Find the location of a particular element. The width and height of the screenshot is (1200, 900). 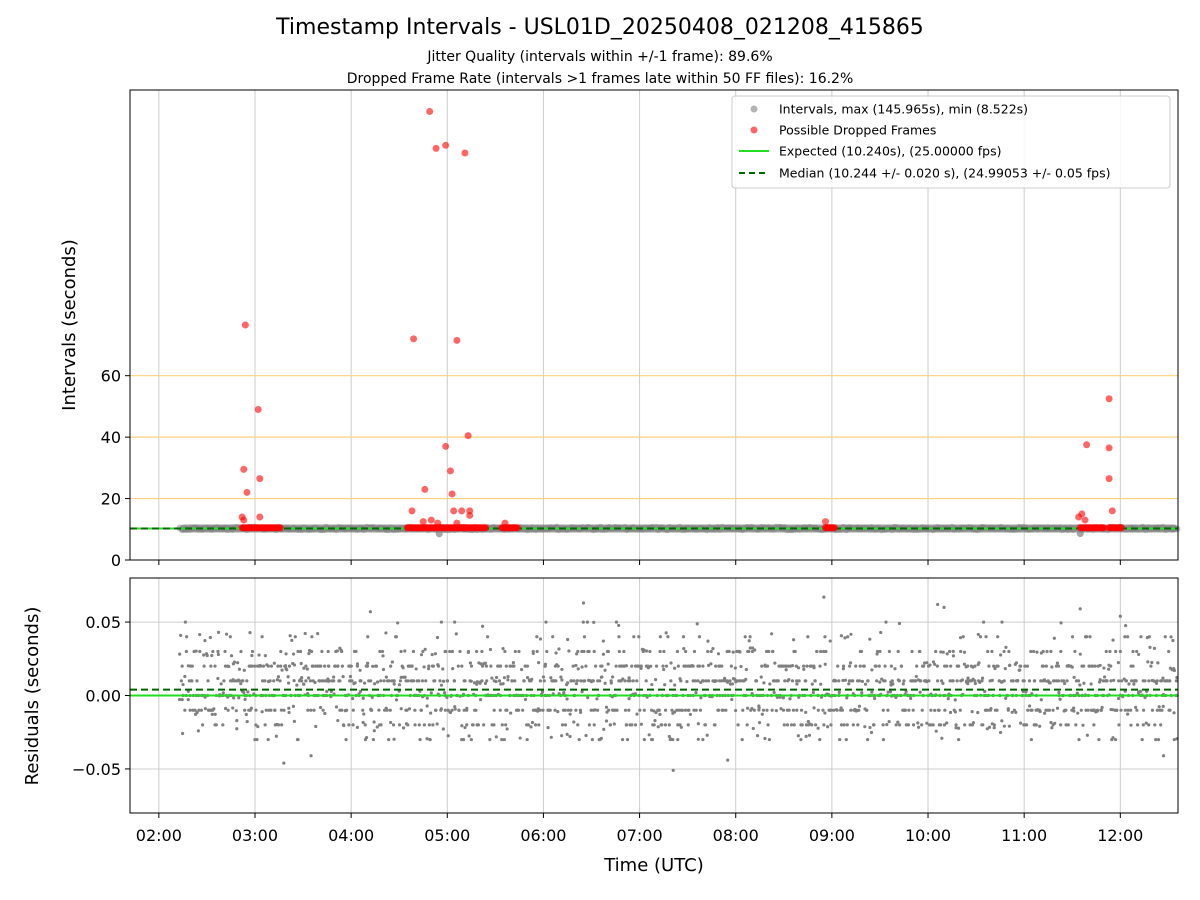

legend-marker-dropped is located at coordinates (754, 130).